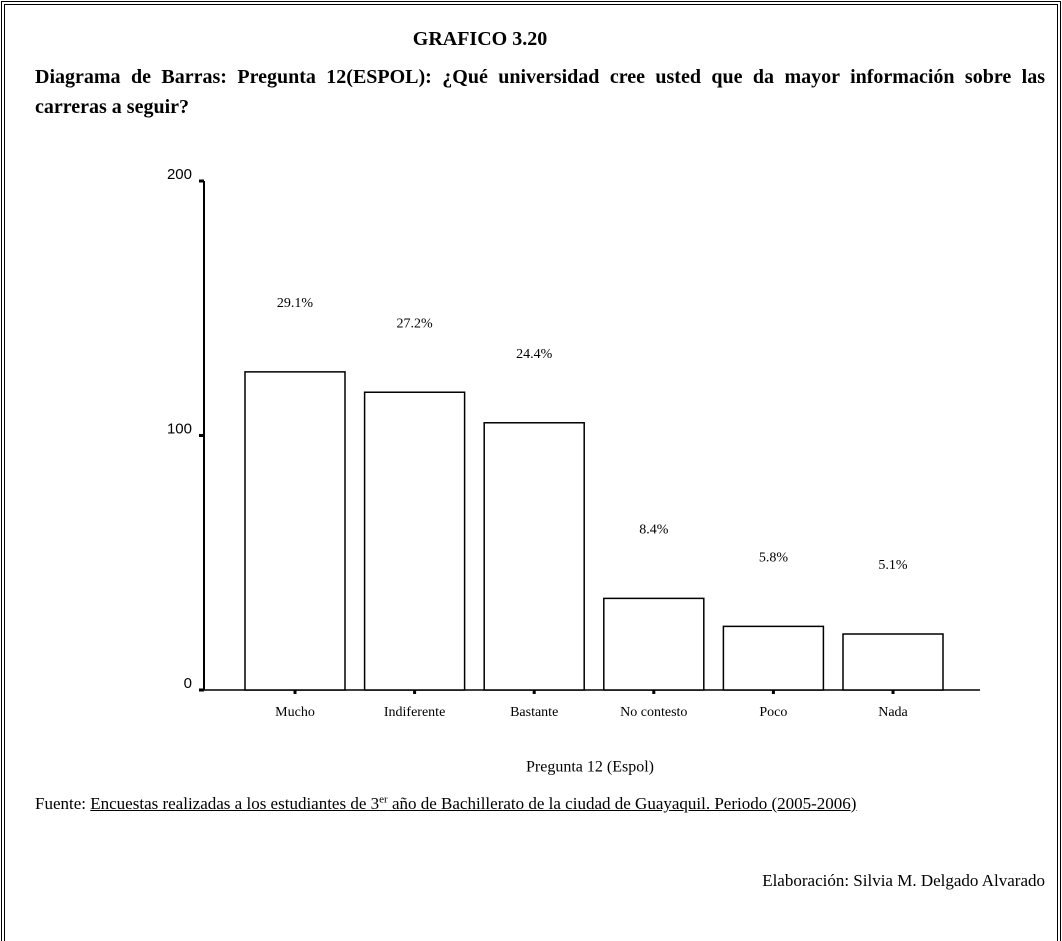 This screenshot has width=1062, height=941. What do you see at coordinates (534, 712) in the screenshot?
I see `x-tick-label: Bastante` at bounding box center [534, 712].